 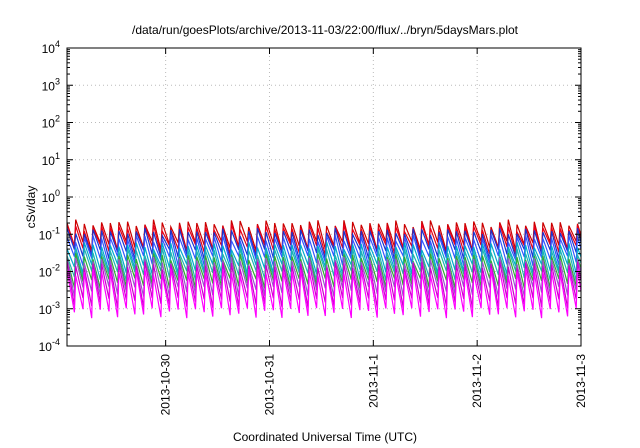 I want to click on y-axis-label: cSv/day, so click(x=31, y=207).